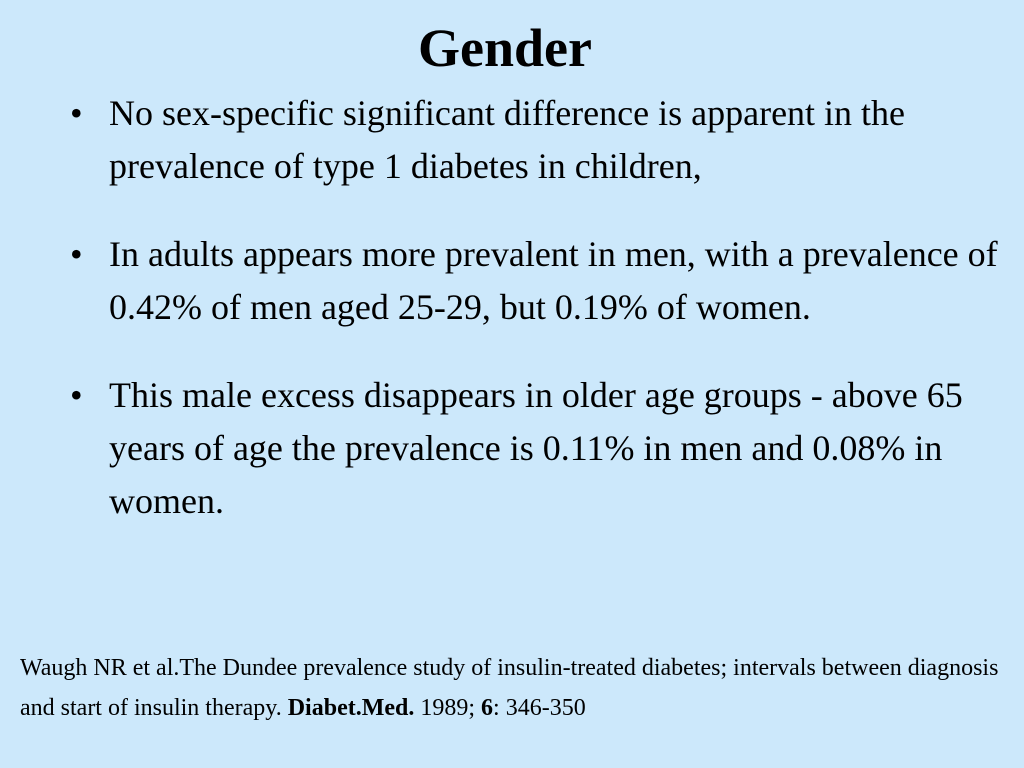  Describe the element at coordinates (351, 708) in the screenshot. I see `reference-journal: Diabet.Med.` at that location.